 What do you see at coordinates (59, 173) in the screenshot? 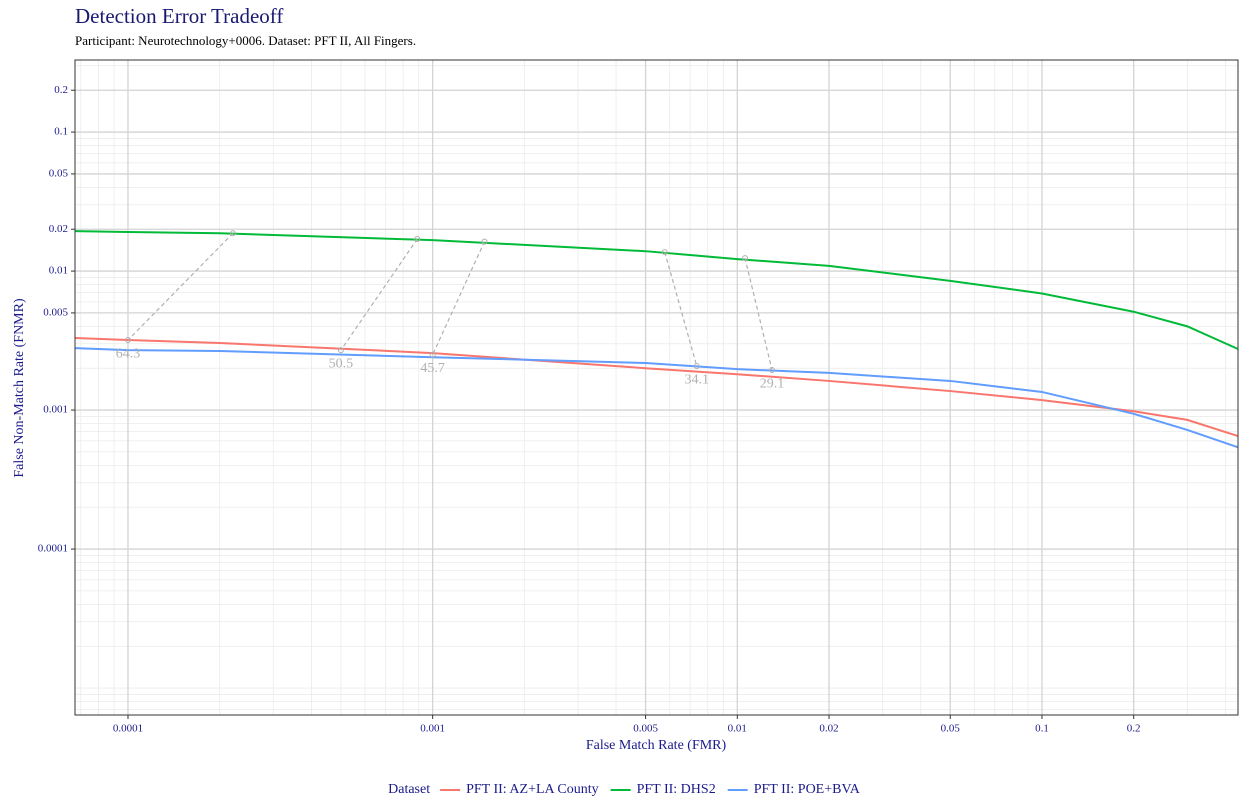
I see `y-tick-label: 0.05` at bounding box center [59, 173].